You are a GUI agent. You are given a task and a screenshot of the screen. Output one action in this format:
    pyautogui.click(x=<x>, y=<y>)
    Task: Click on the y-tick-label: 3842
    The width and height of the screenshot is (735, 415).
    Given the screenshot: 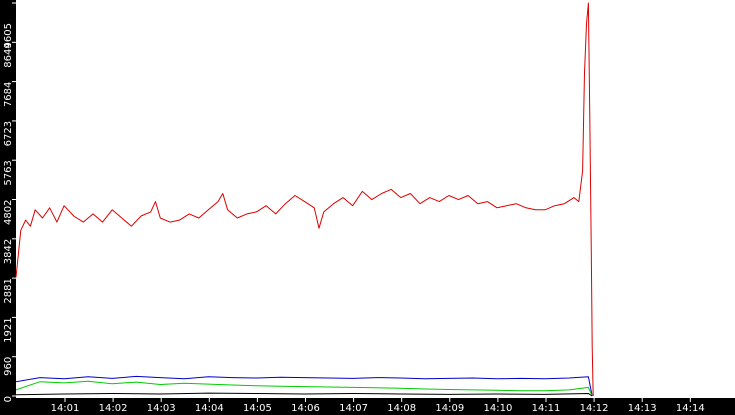 What is the action you would take?
    pyautogui.click(x=8, y=251)
    